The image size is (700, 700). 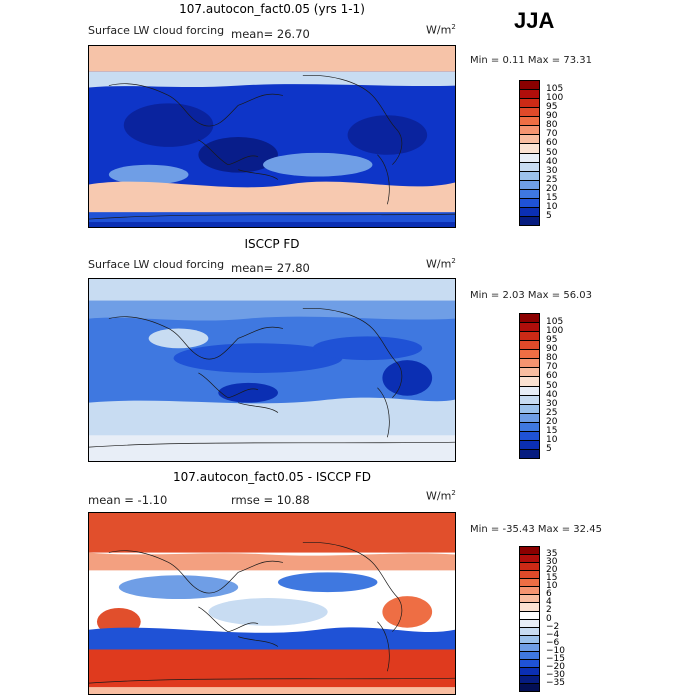 I want to click on colorbar-tick-label: −2, so click(x=553, y=626).